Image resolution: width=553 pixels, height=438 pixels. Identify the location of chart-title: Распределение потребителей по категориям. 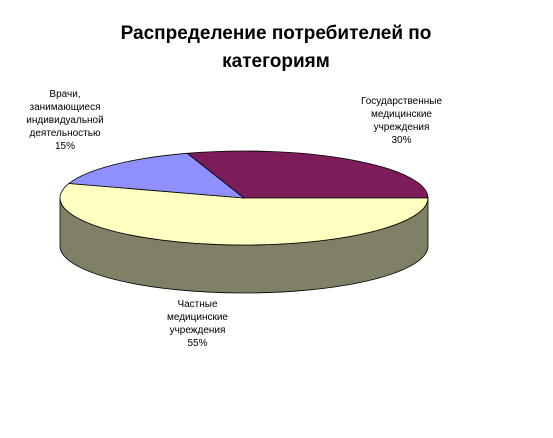
(276, 48).